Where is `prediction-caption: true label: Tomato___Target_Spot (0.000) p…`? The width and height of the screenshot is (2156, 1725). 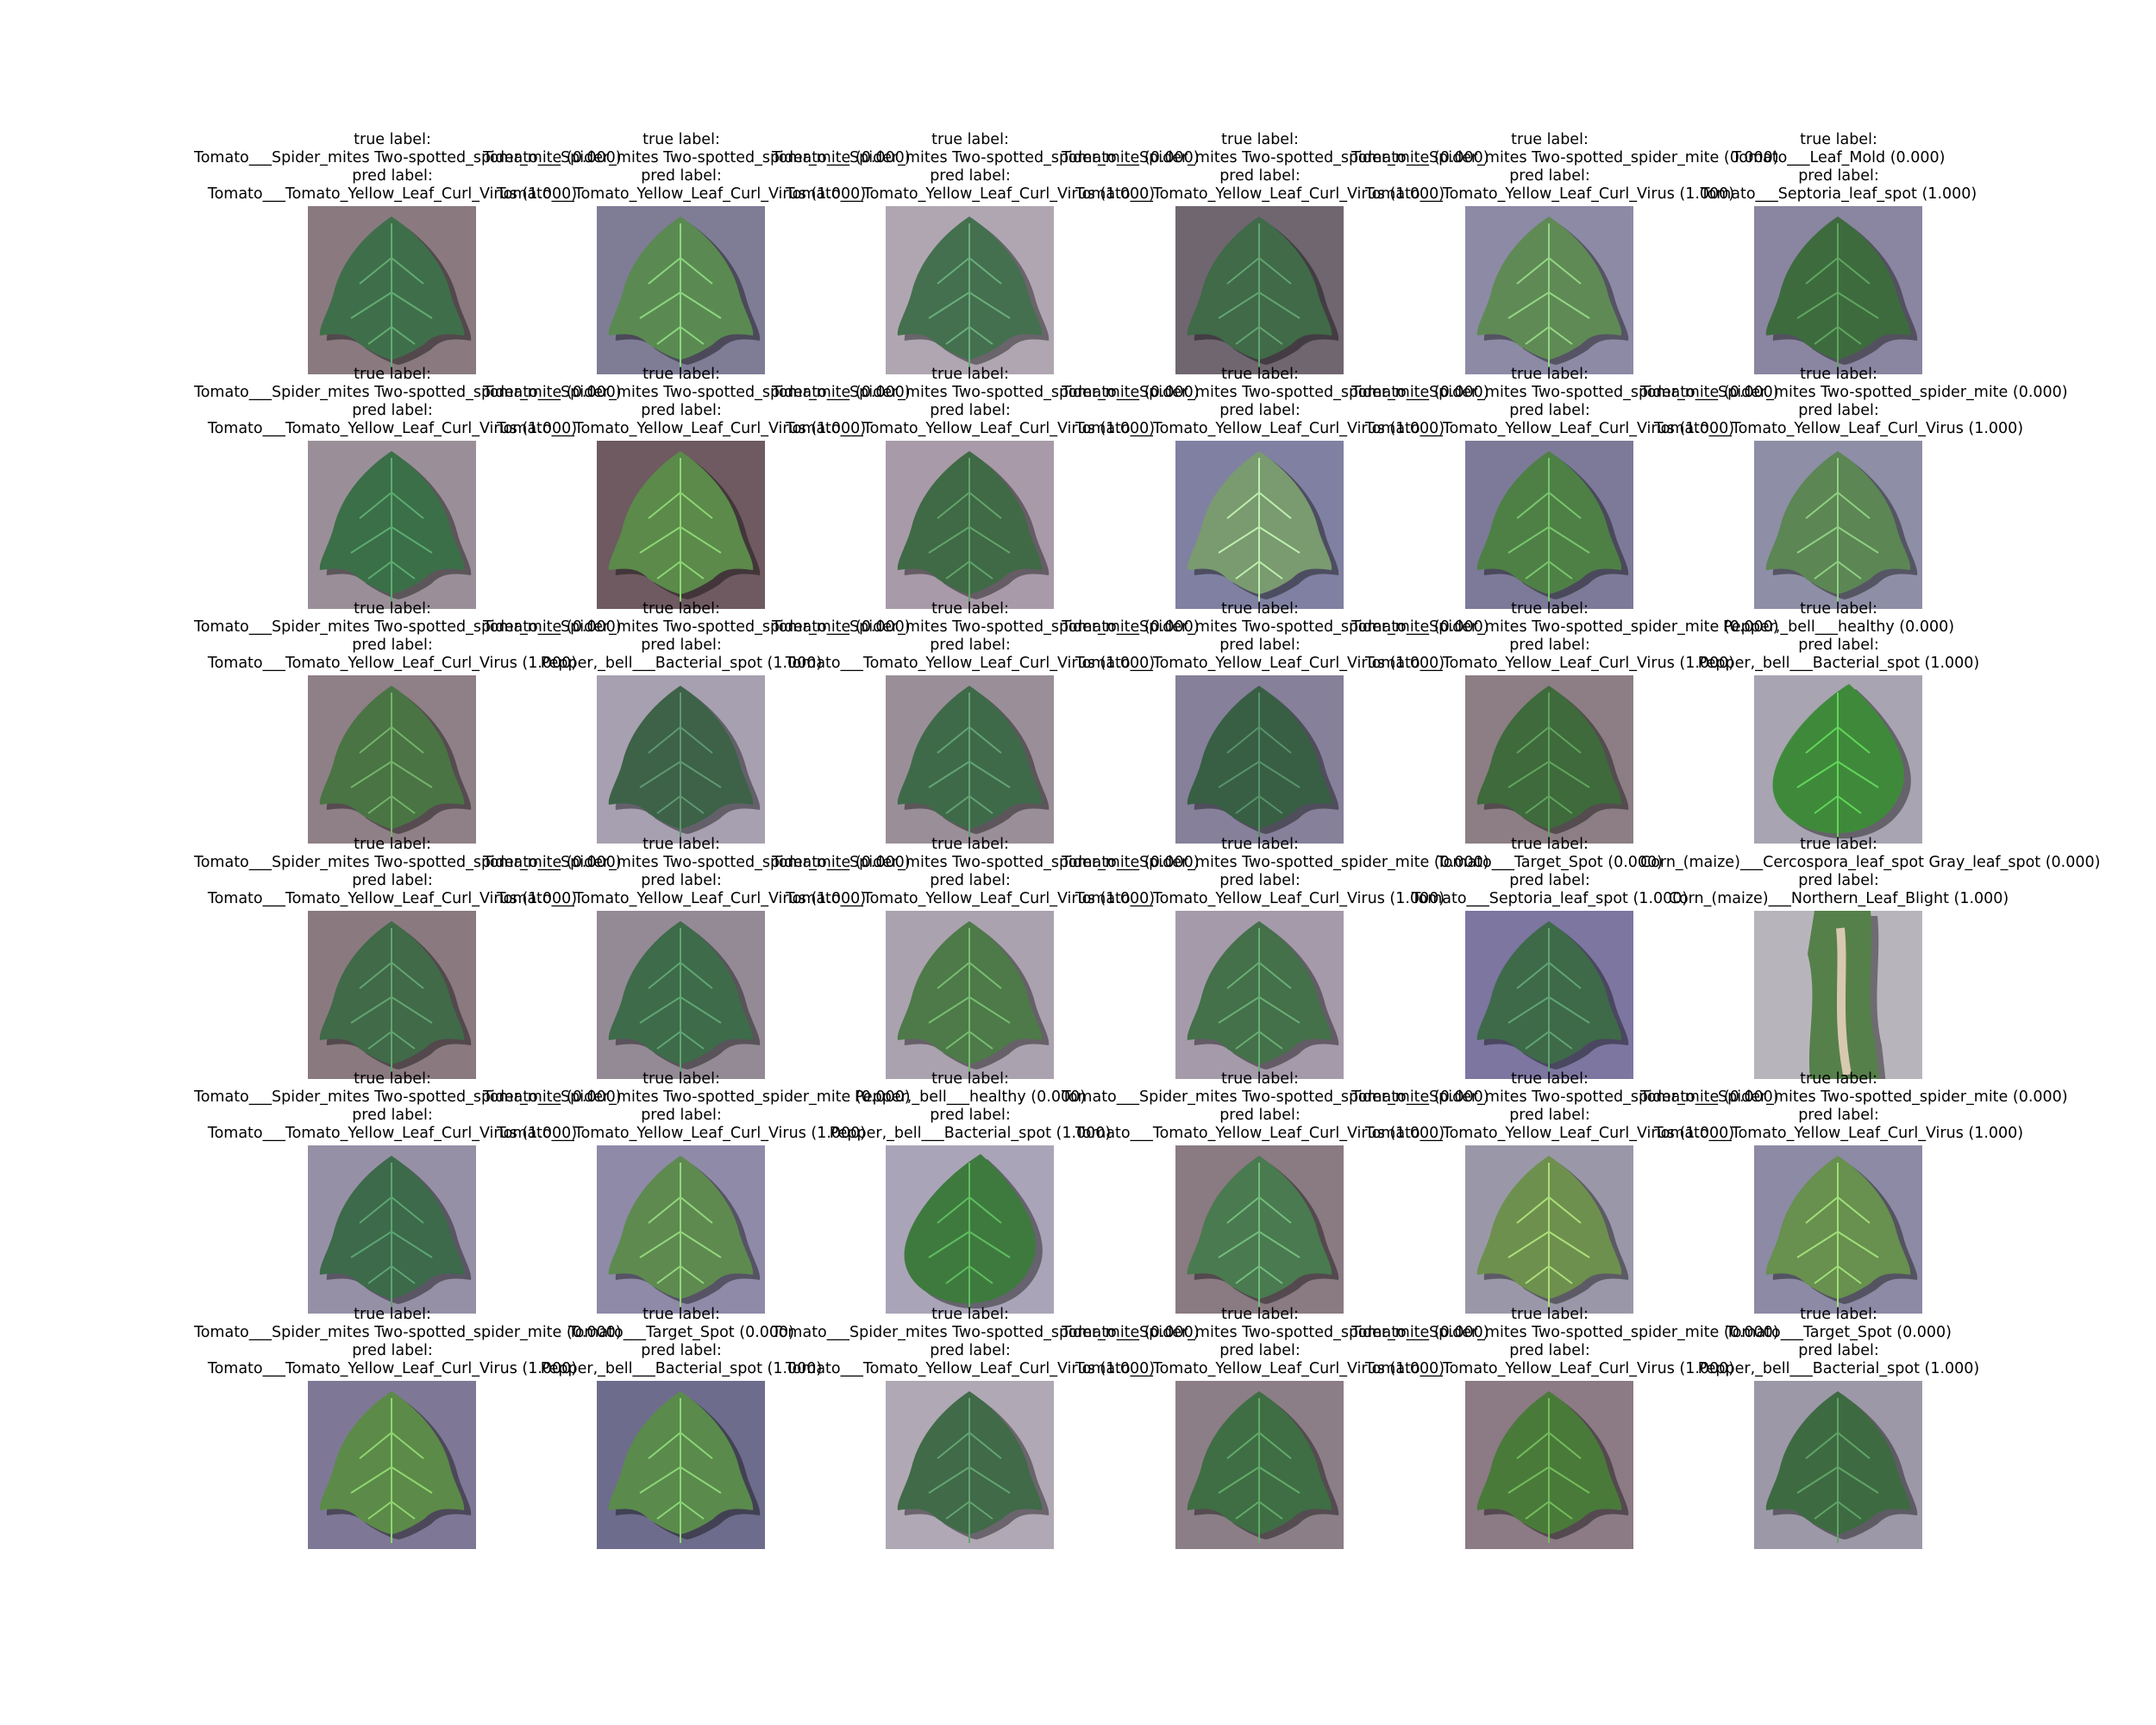 prediction-caption: true label: Tomato___Target_Spot (0.000) p… is located at coordinates (1549, 872).